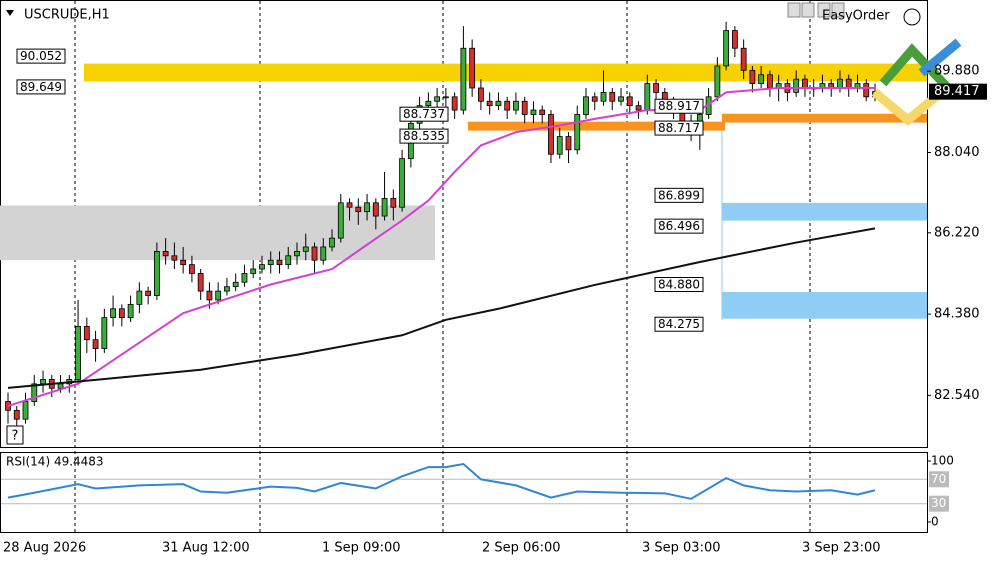 The image size is (1000, 566). I want to click on easy-order: EasyOrder, so click(856, 16).